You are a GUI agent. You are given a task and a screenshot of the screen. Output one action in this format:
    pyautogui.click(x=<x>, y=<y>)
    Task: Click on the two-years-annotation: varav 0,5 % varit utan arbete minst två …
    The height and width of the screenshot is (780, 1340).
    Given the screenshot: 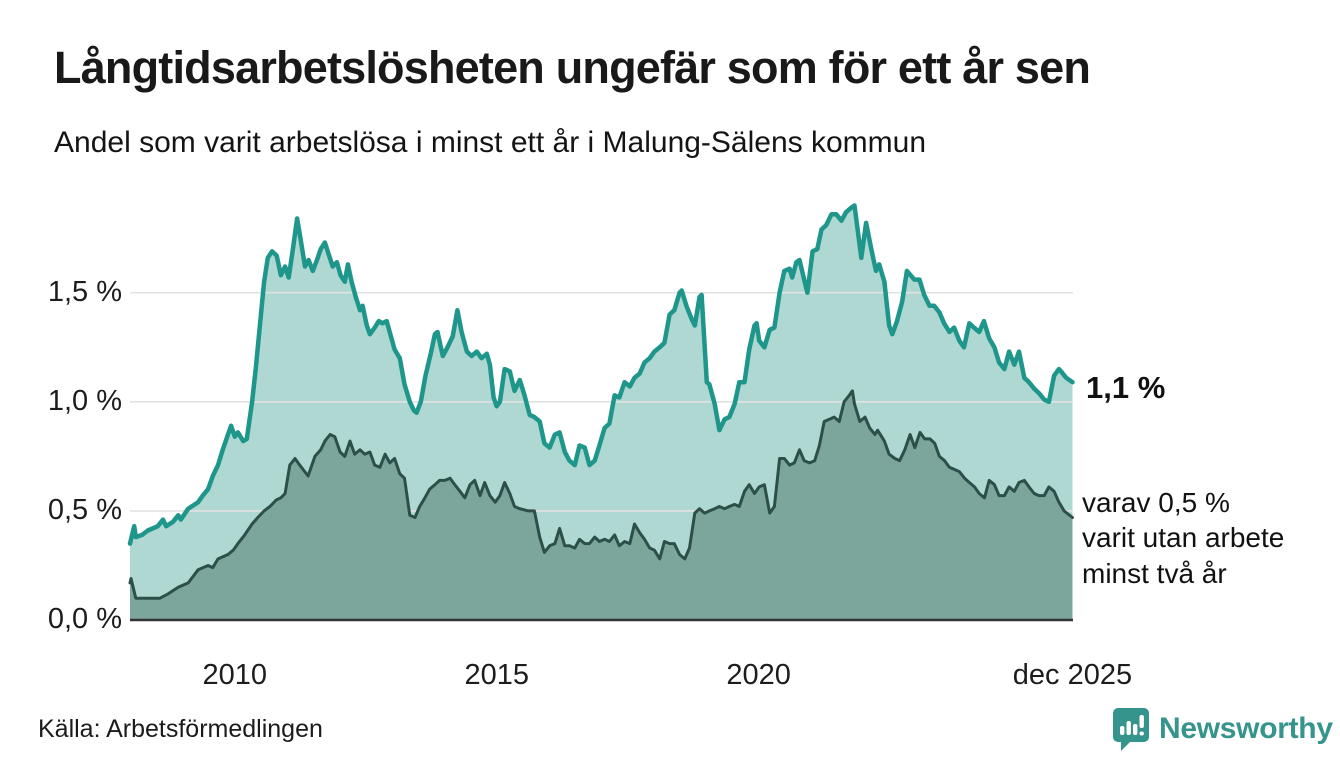 What is the action you would take?
    pyautogui.click(x=1183, y=538)
    